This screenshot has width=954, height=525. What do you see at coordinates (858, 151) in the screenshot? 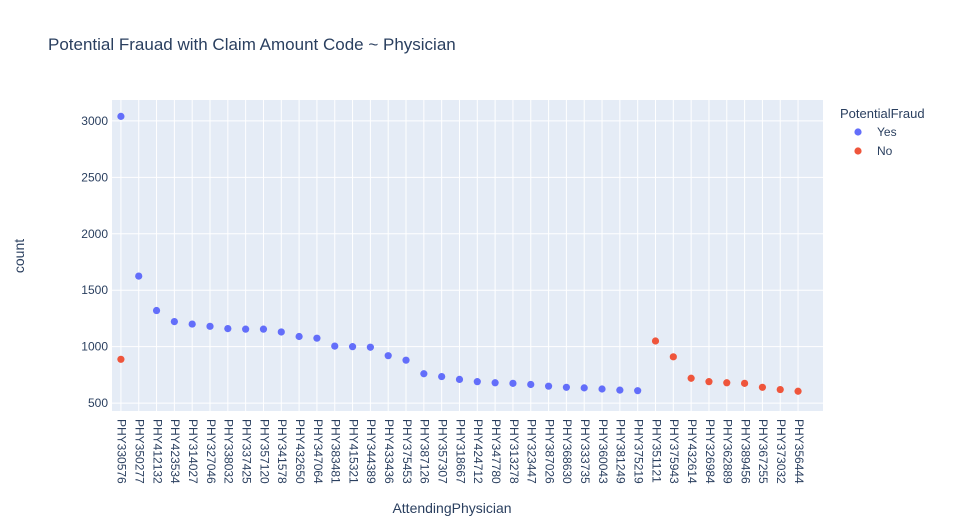
I see `legend-marker-no` at bounding box center [858, 151].